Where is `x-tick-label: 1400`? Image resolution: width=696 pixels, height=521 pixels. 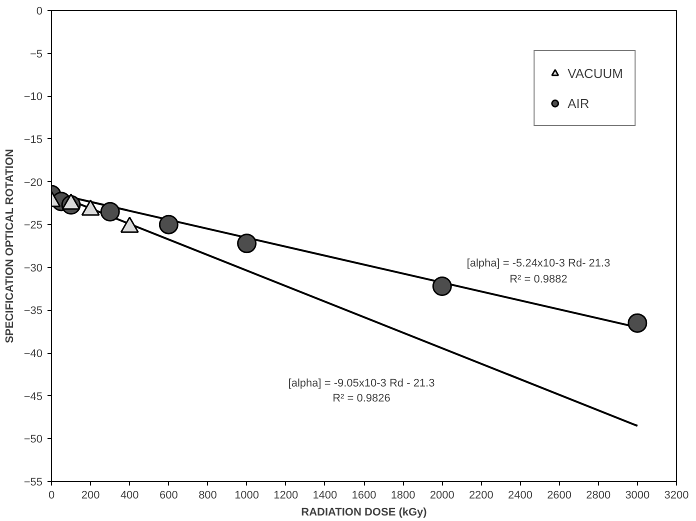 x-tick-label: 1400 is located at coordinates (325, 496).